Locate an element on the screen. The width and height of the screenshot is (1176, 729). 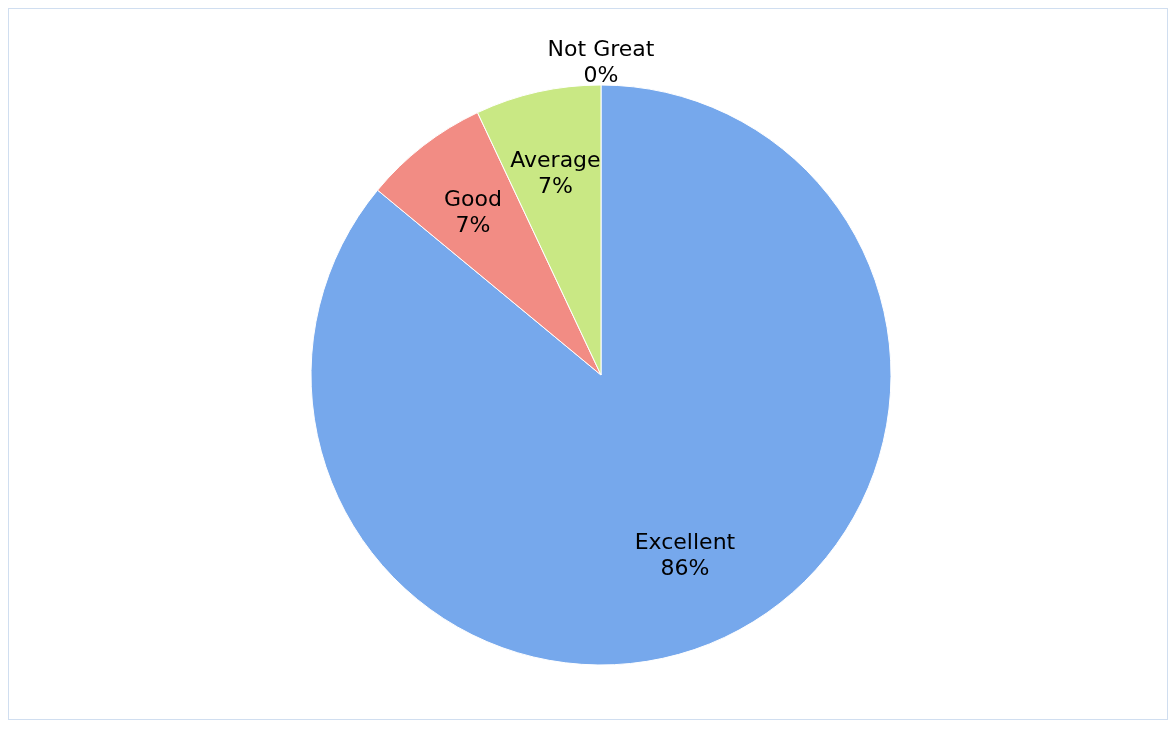
slice-label: Excellent is located at coordinates (685, 542).